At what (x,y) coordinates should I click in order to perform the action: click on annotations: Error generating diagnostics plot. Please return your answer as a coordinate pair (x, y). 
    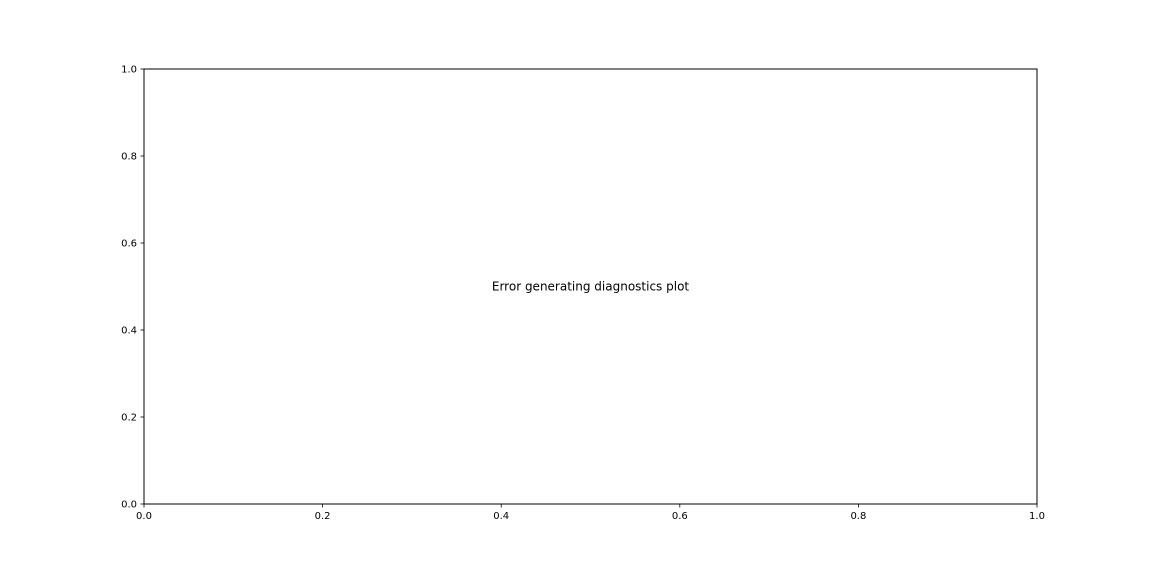
    Looking at the image, I should click on (591, 287).